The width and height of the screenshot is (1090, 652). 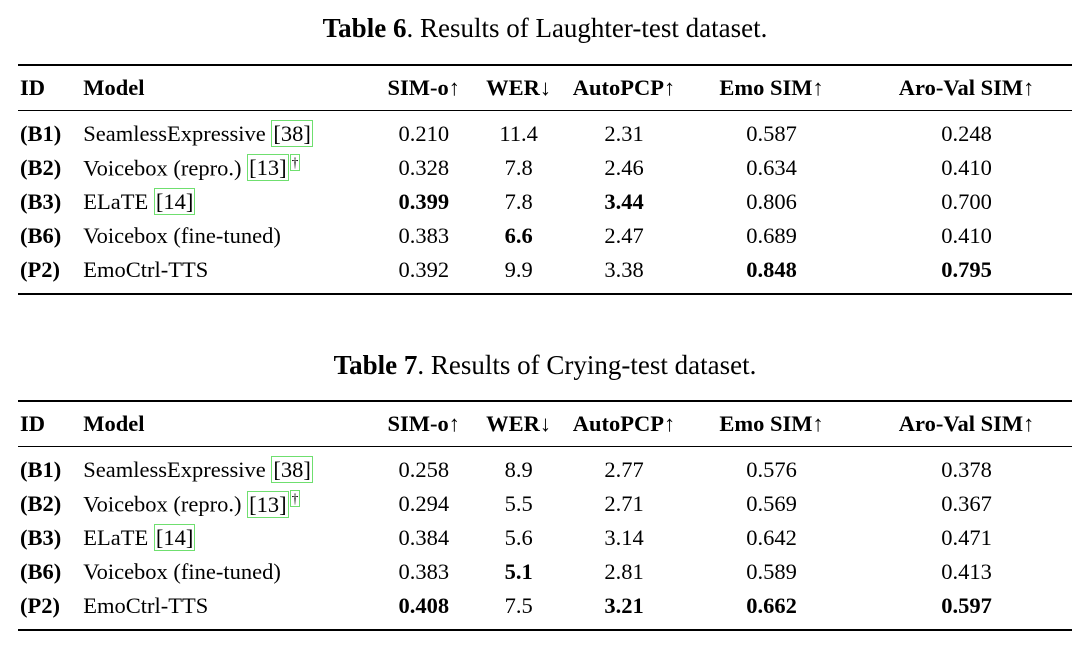 I want to click on table-row: (P2) EmoCtrl-TTS 0.392 9.9 3.38 0.848 0.795, so click(x=545, y=273).